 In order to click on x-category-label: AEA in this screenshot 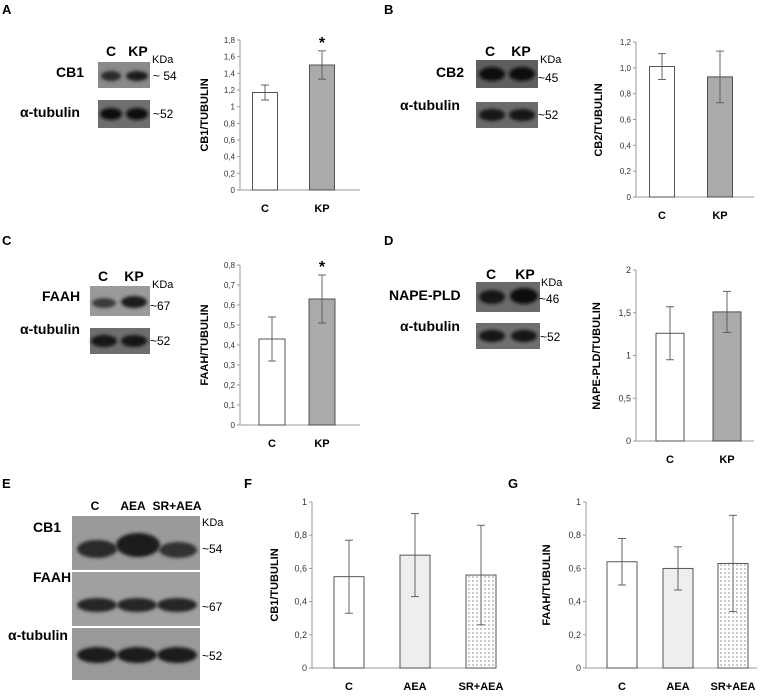, I will do `click(677, 687)`.